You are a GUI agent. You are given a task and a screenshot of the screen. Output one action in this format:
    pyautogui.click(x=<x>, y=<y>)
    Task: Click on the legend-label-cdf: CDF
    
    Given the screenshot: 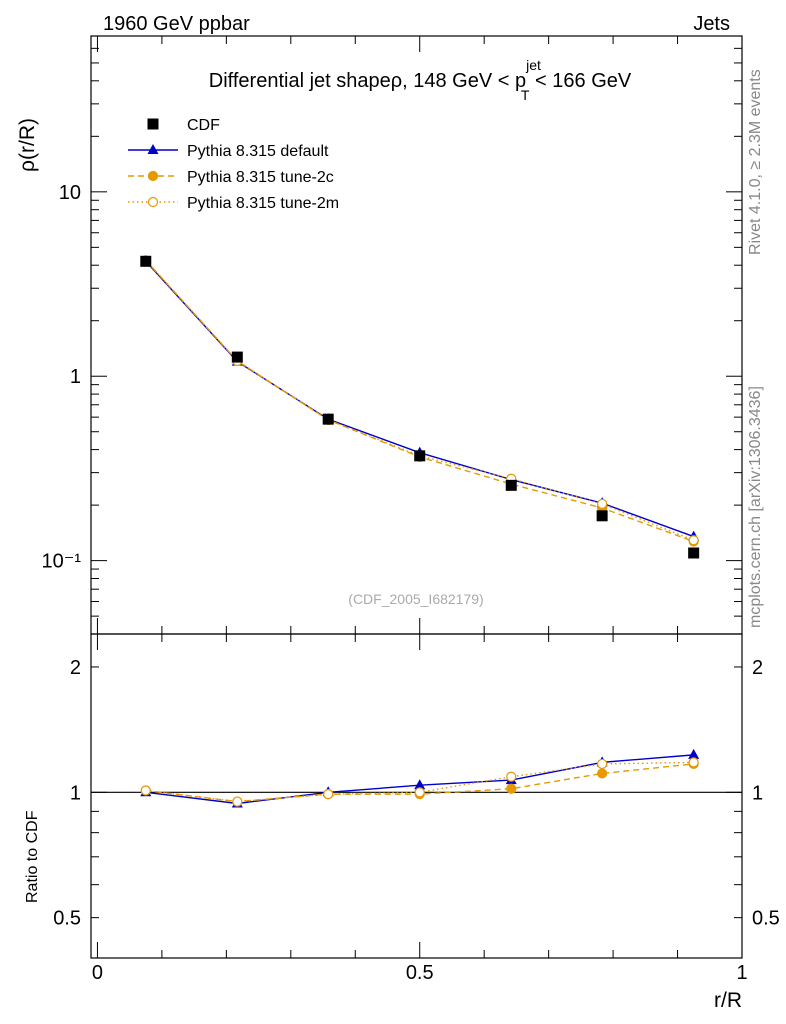 What is the action you would take?
    pyautogui.click(x=203, y=125)
    